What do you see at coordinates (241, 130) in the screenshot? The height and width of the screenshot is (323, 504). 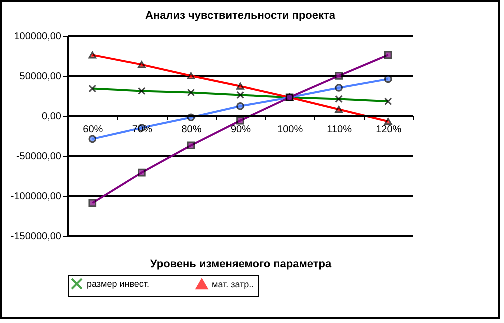 I see `x-tick-label: 90%` at bounding box center [241, 130].